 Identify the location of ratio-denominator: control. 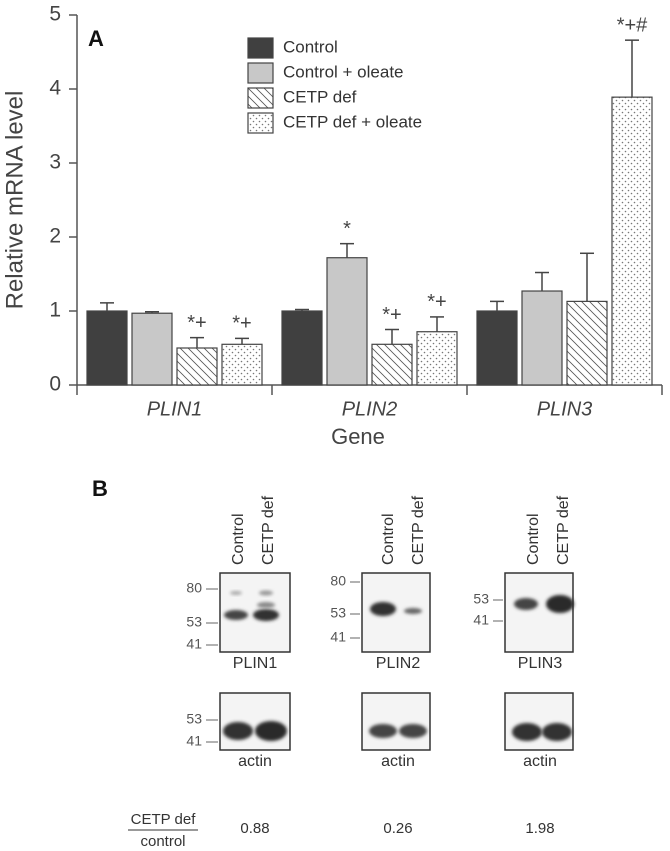
(162, 841).